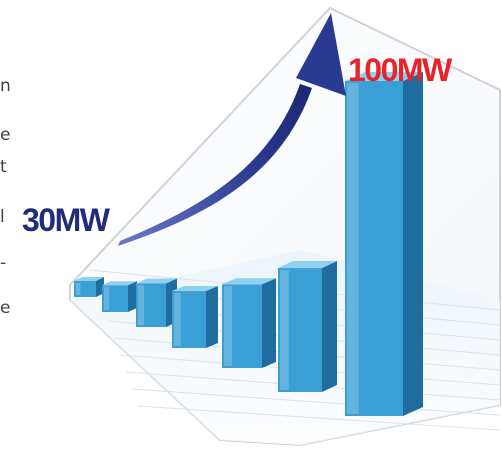  What do you see at coordinates (2, 217) in the screenshot?
I see `text-fragment: l` at bounding box center [2, 217].